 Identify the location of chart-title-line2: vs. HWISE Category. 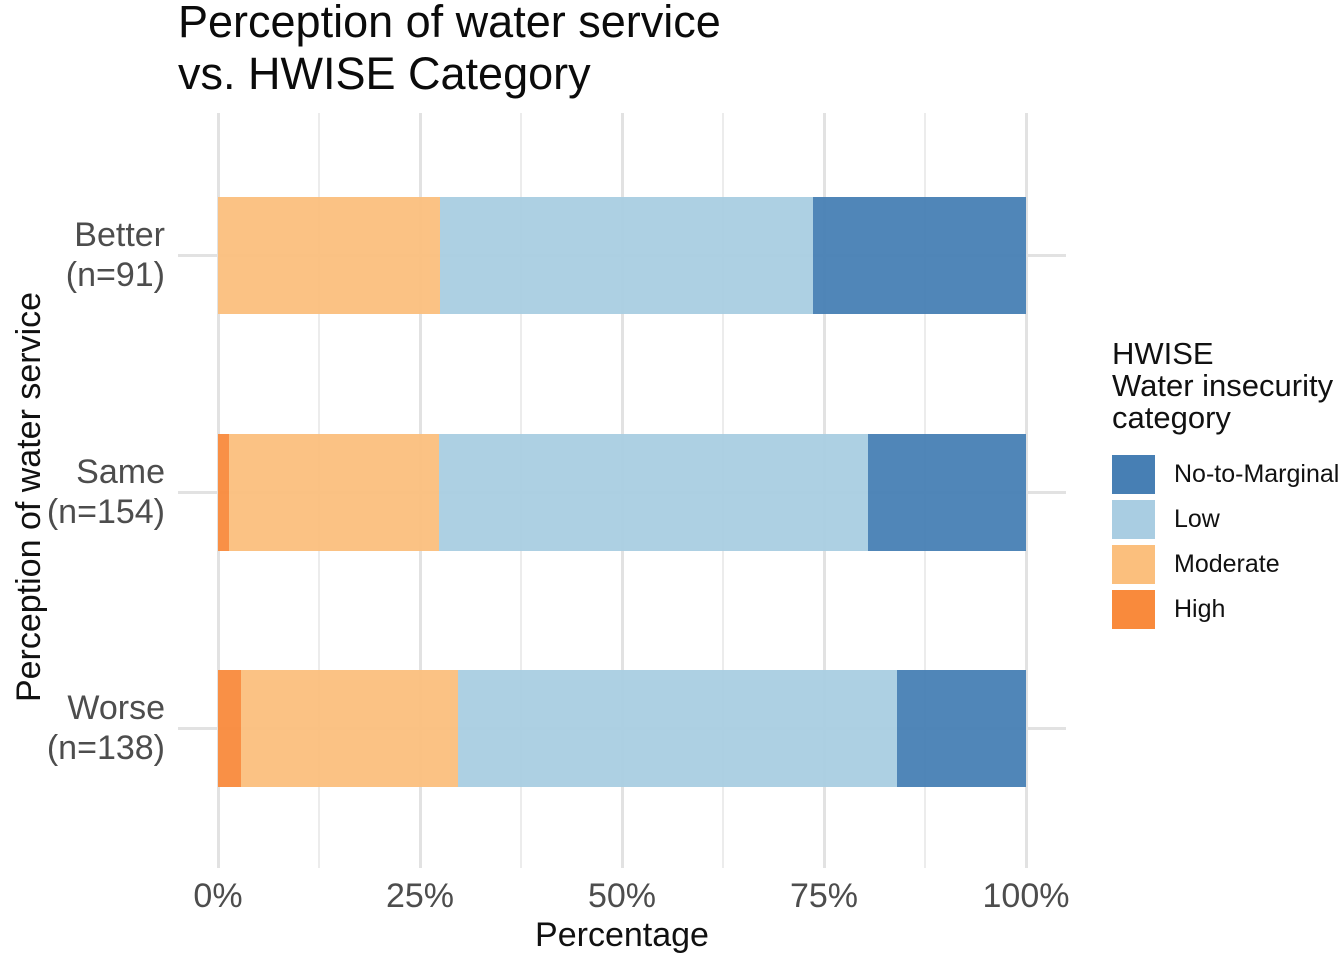
(384, 73).